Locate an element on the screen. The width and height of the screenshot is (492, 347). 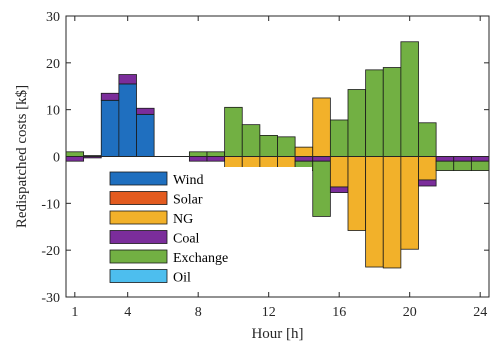
legend-swatch-exchange is located at coordinates (138, 256).